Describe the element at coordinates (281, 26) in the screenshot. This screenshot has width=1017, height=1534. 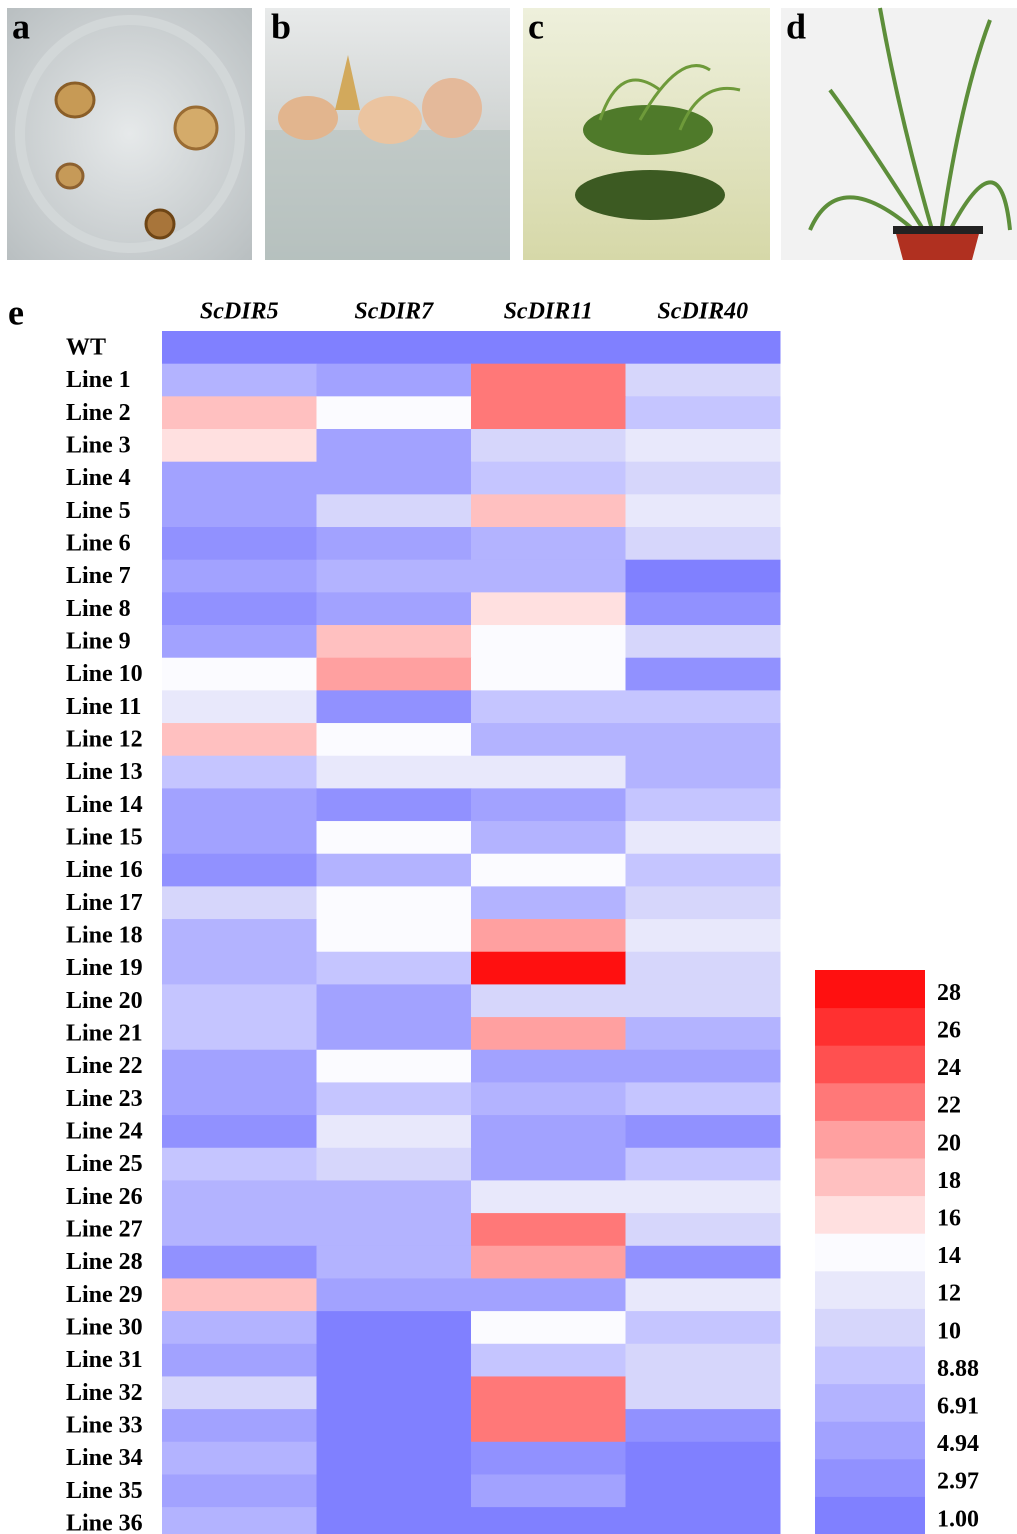
I see `panel-label: b` at that location.